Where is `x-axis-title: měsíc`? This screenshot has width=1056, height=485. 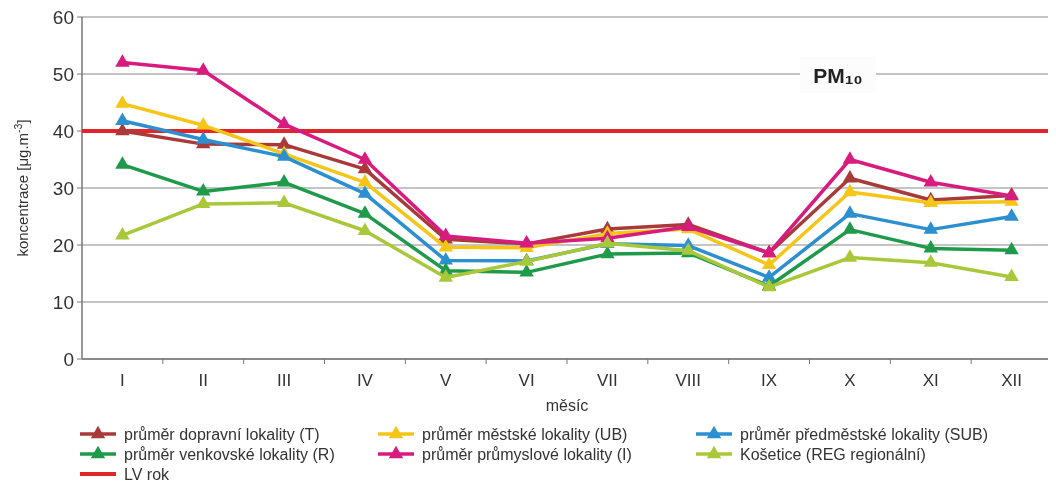 x-axis-title: měsíc is located at coordinates (567, 405).